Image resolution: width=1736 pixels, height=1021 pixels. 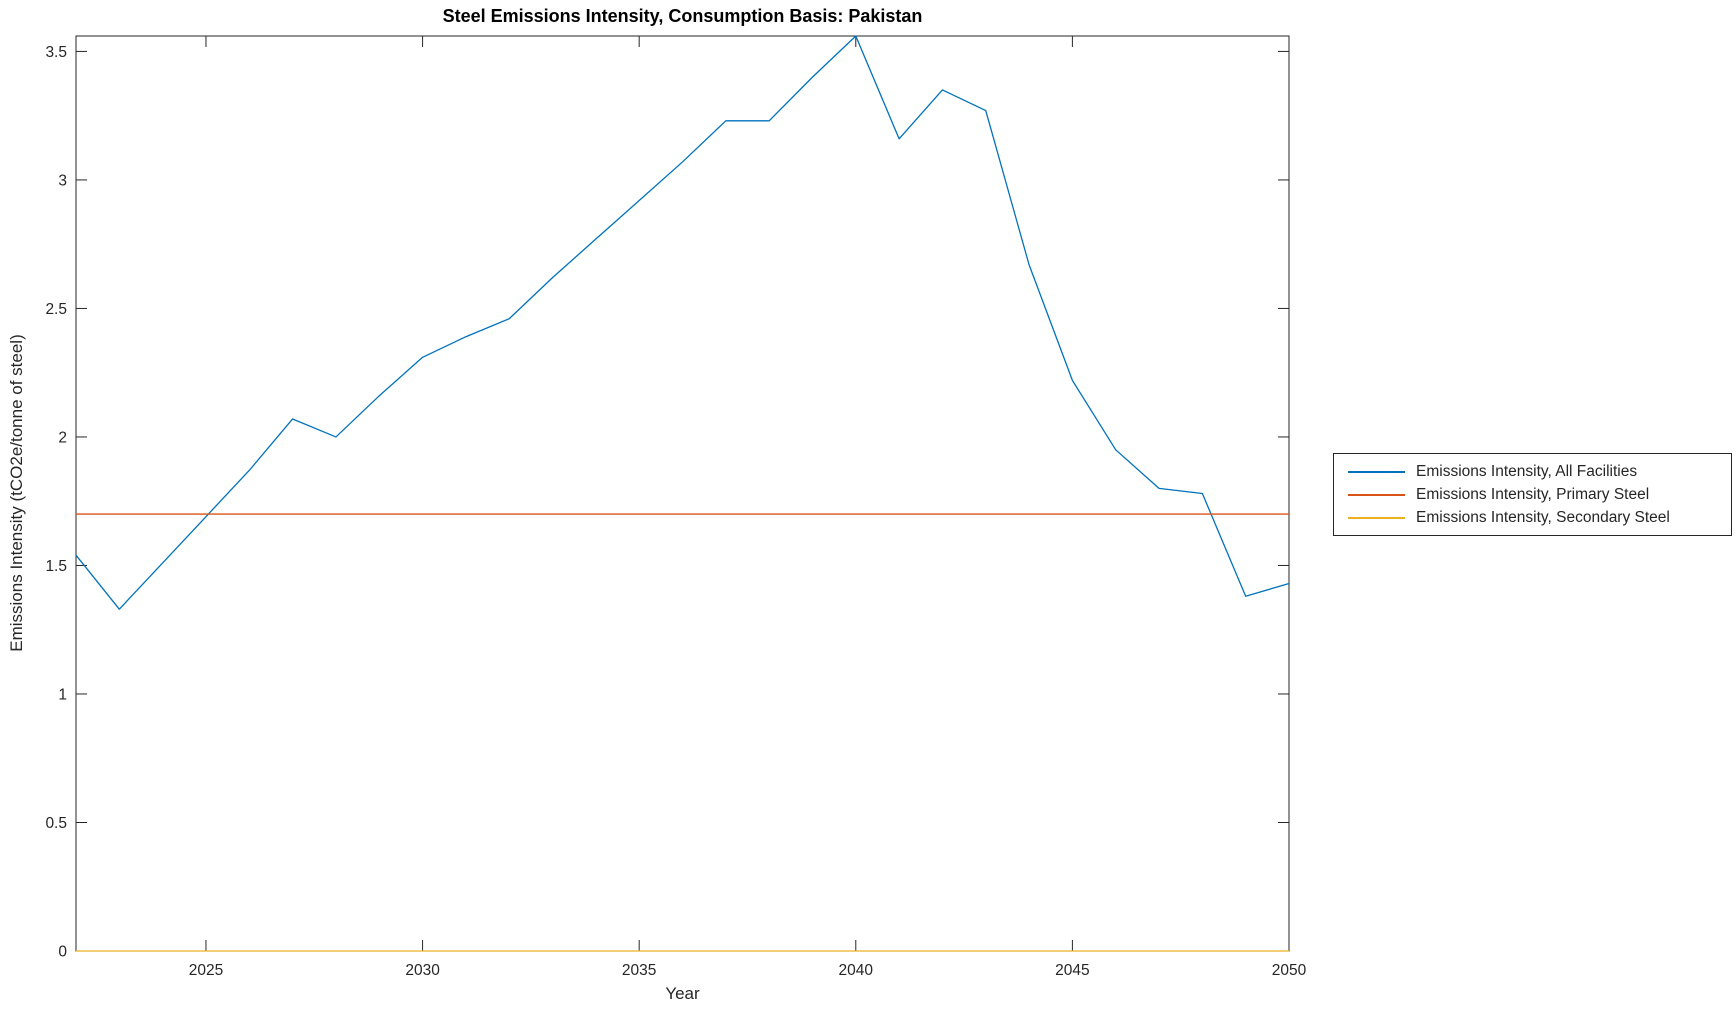 What do you see at coordinates (1543, 517) in the screenshot?
I see `legend-label: Emissions Intensity, Secondary Steel` at bounding box center [1543, 517].